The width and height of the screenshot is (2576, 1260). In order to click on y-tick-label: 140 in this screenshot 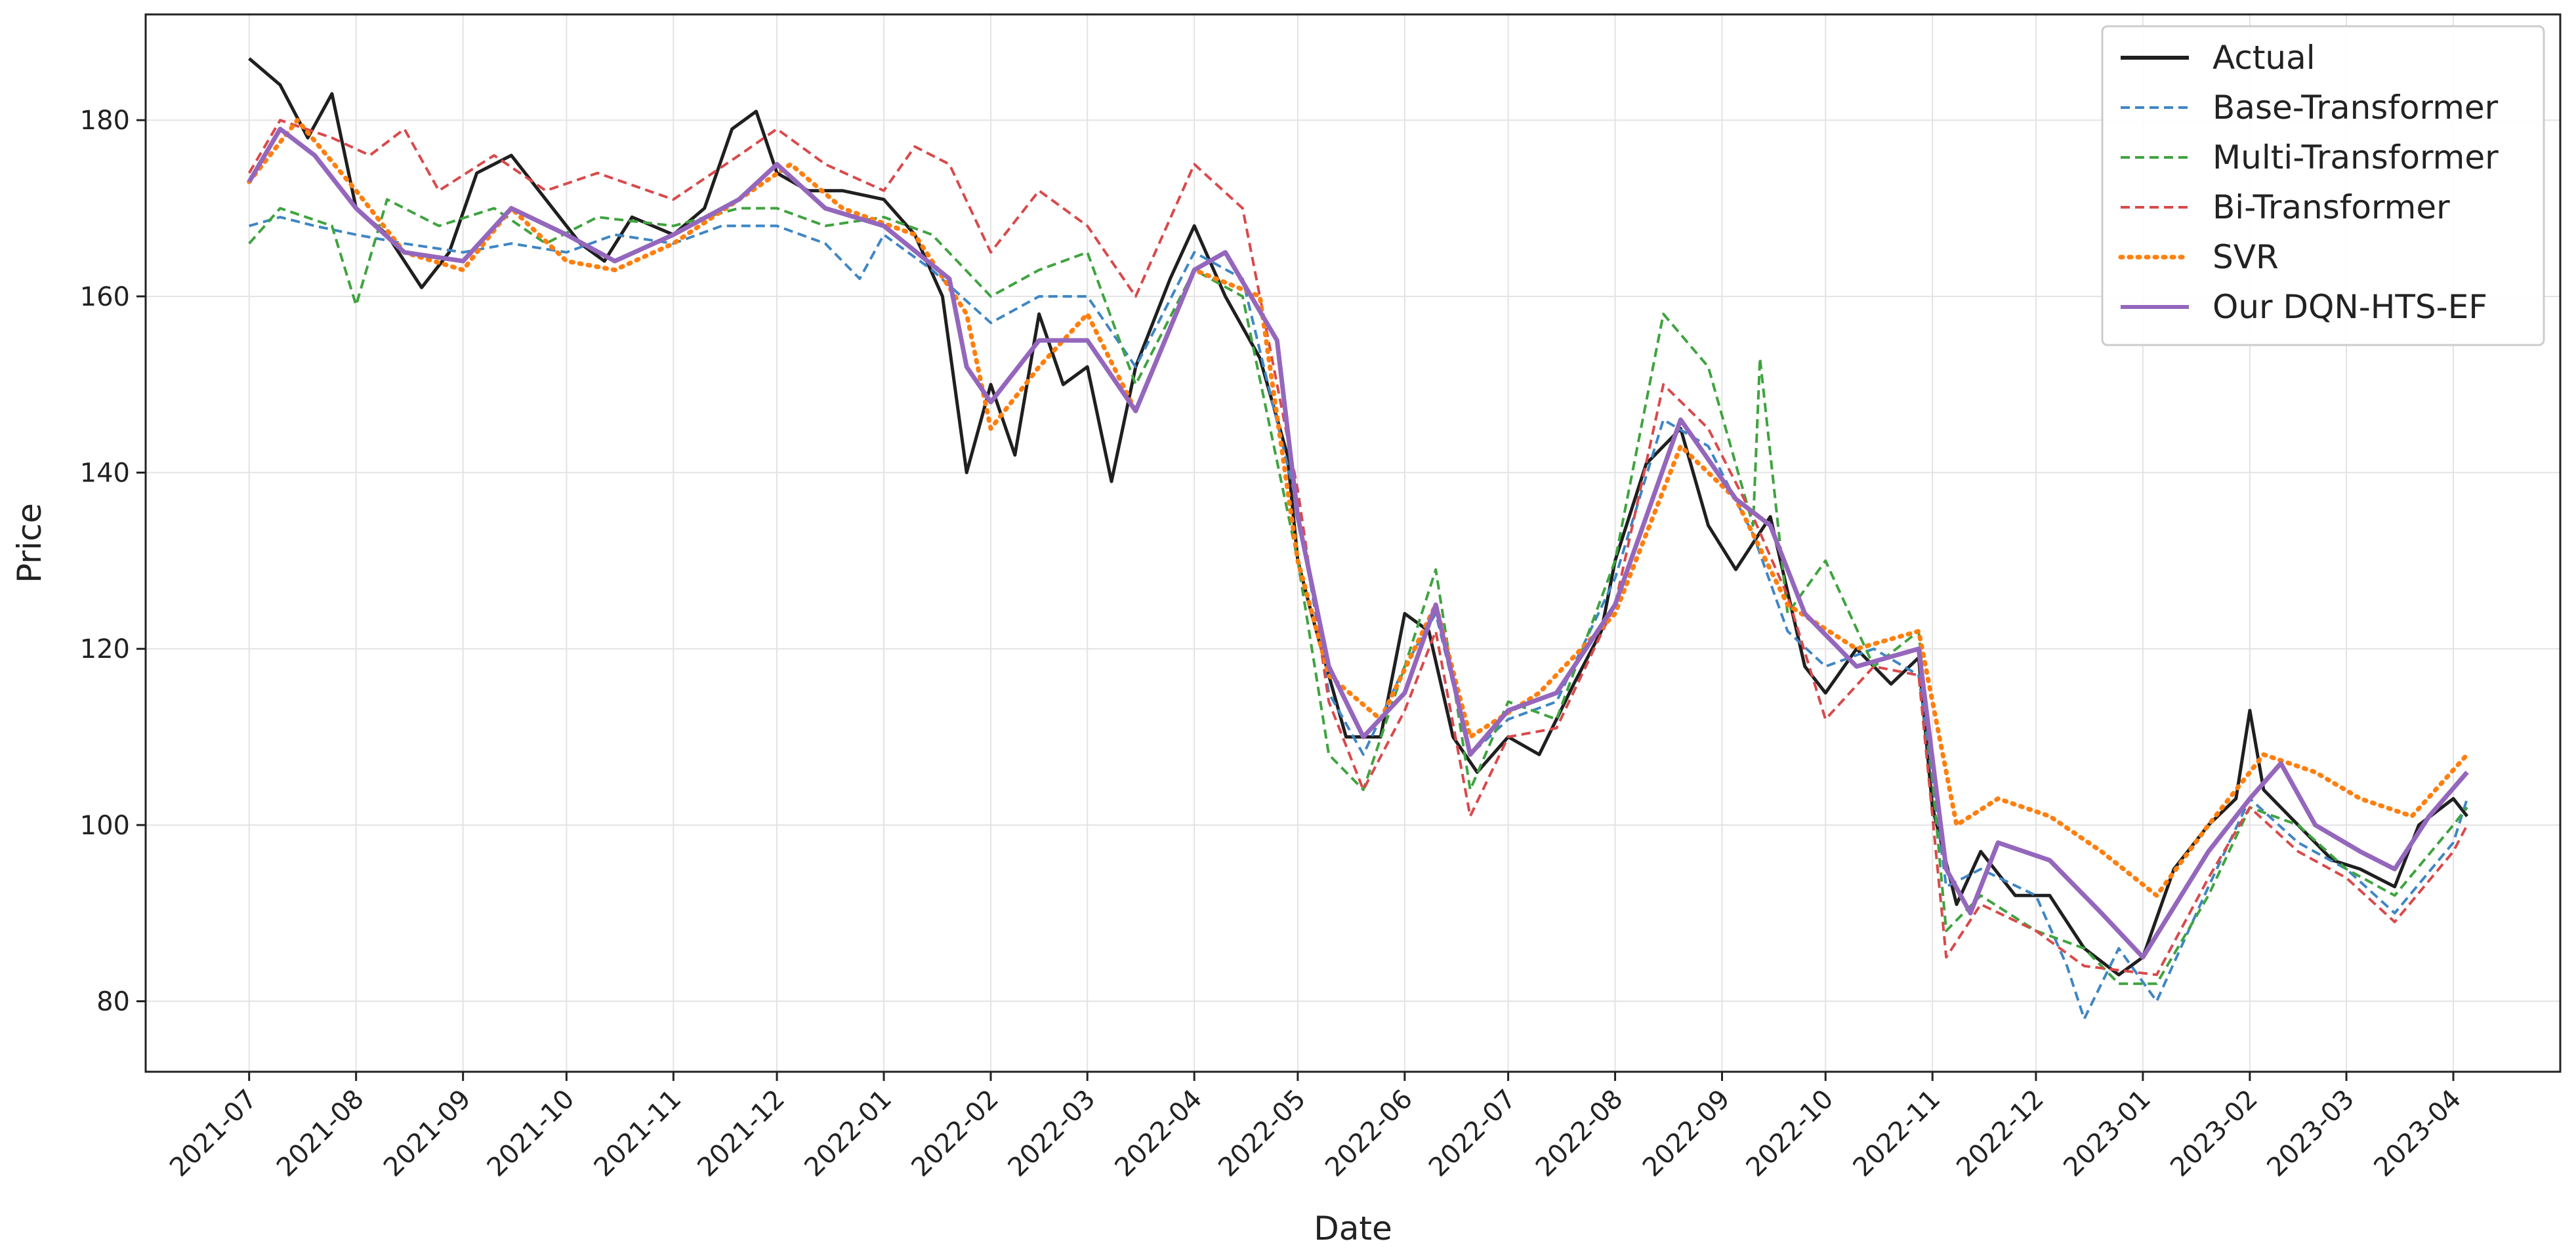, I will do `click(105, 473)`.